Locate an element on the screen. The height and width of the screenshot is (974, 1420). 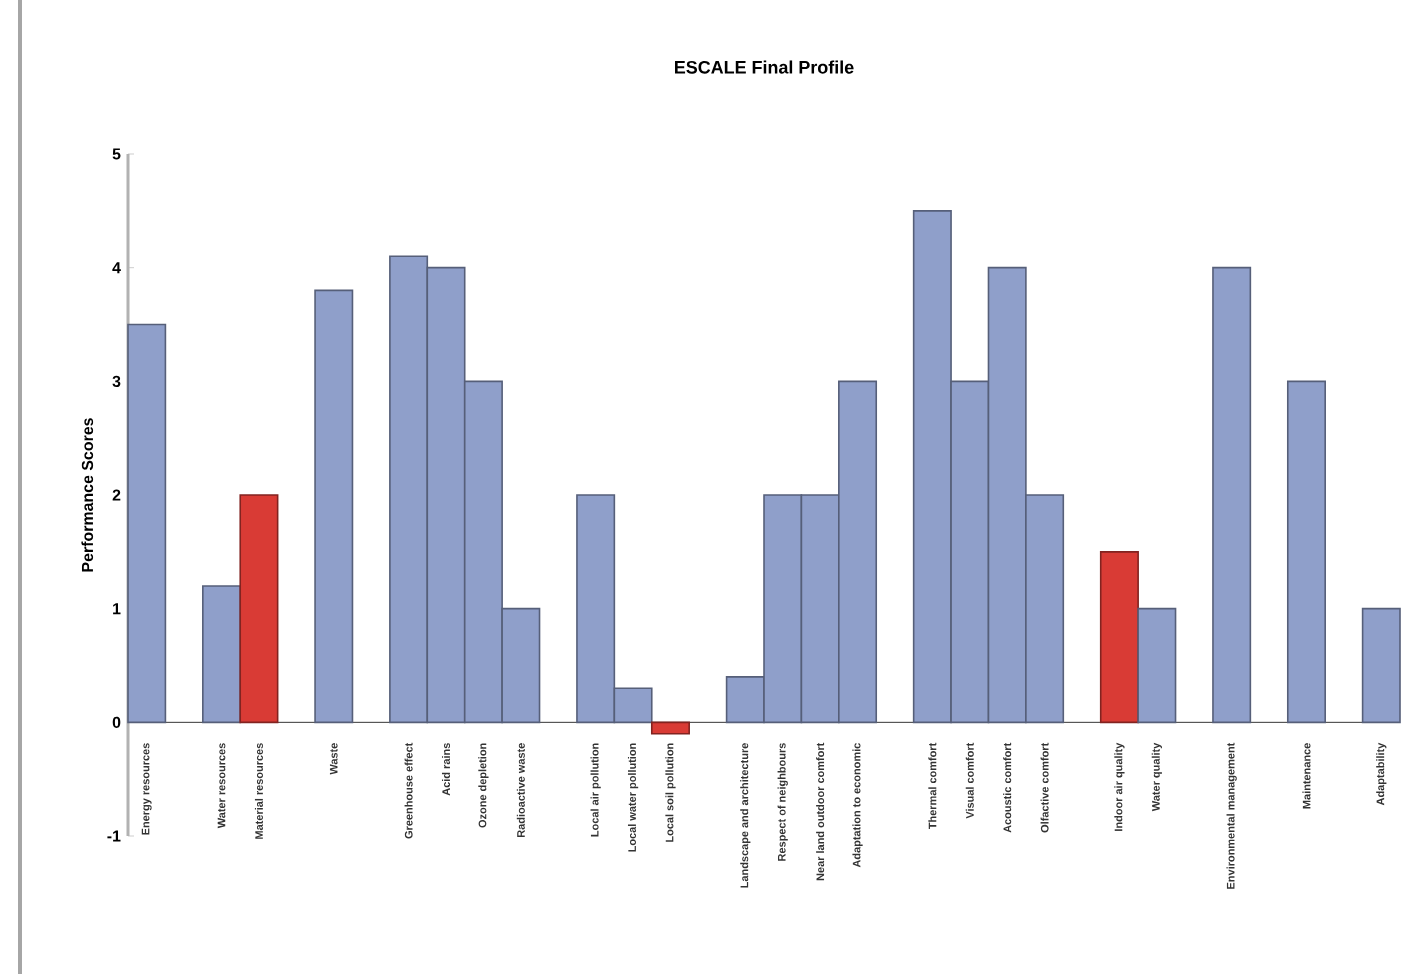
chart-title: ESCALE Final Profile is located at coordinates (764, 67).